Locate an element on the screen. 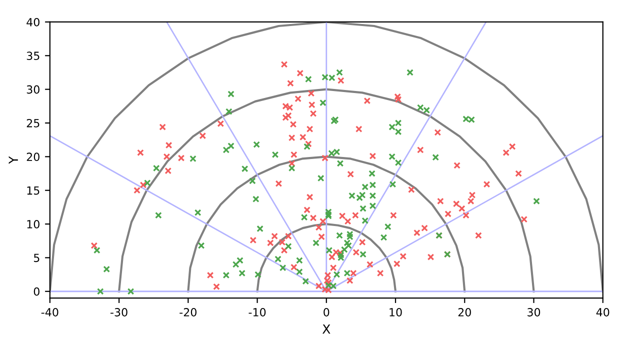 This screenshot has height=338, width=640. x-tick-label: 10 is located at coordinates (396, 312).